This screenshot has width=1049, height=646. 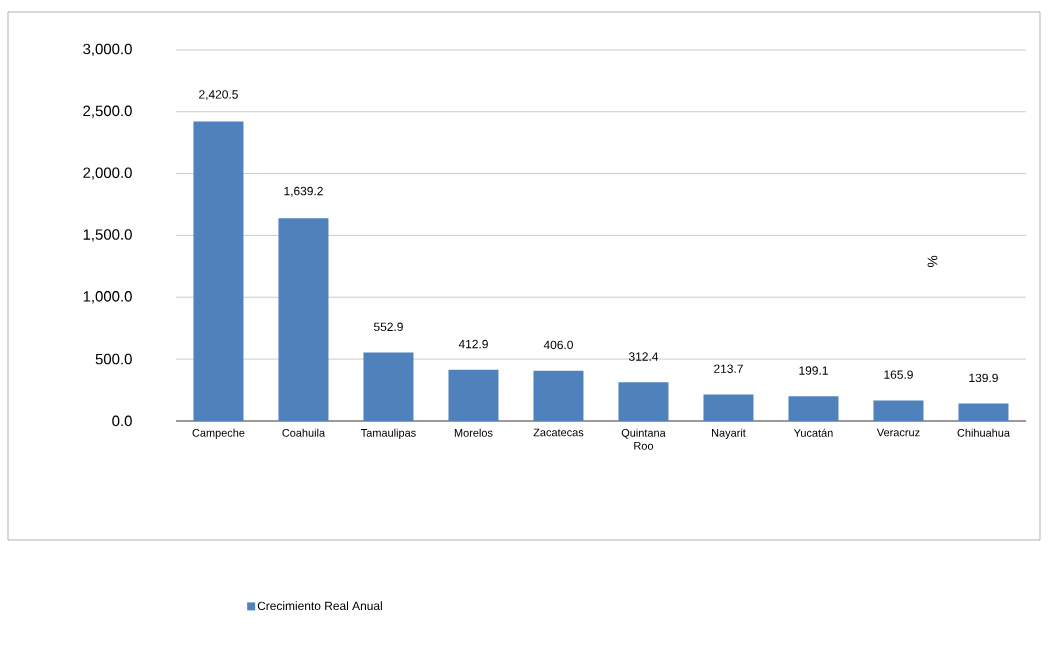 I want to click on y-tick-label: 1,000.0, so click(x=107, y=297).